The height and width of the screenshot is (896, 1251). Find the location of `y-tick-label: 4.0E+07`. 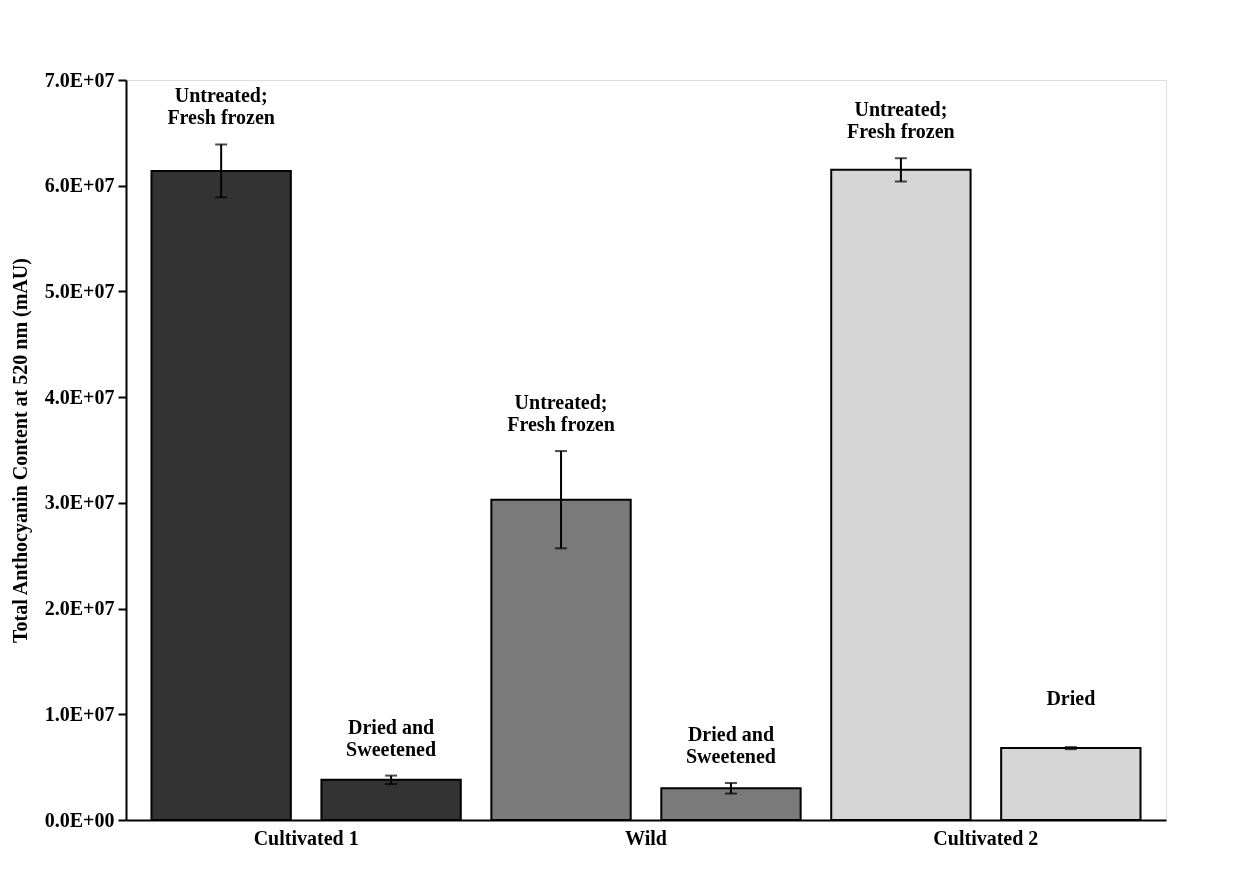

y-tick-label: 4.0E+07 is located at coordinates (79, 396).